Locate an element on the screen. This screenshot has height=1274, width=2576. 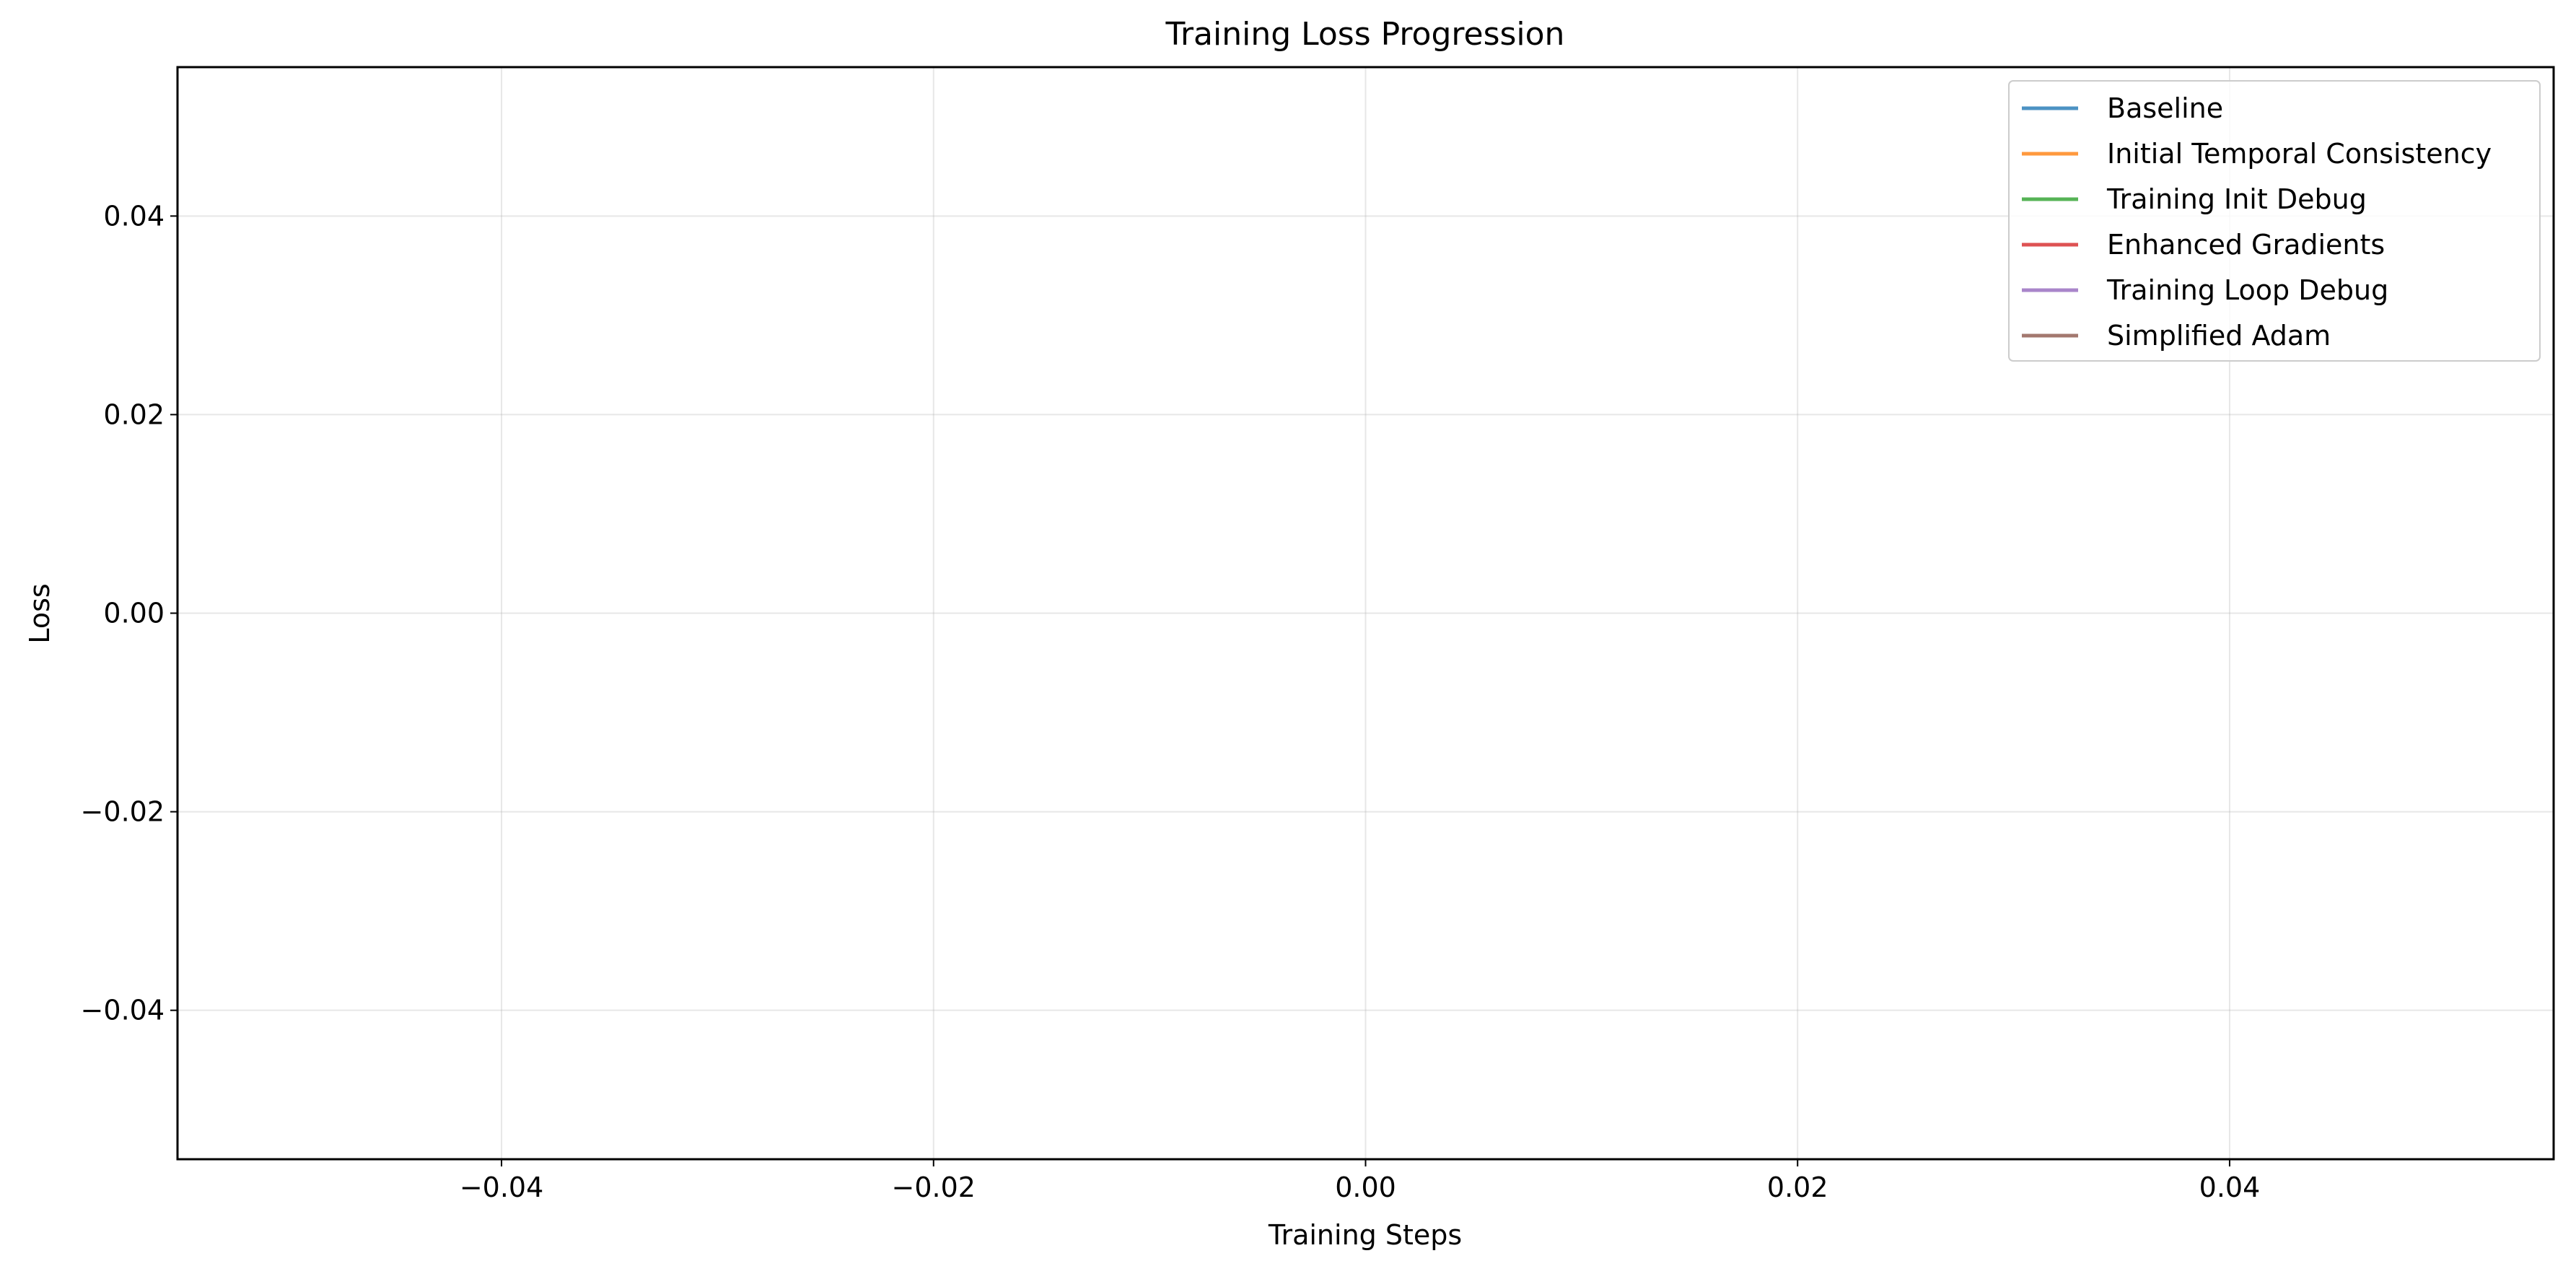
x-axis-label: Training Steps is located at coordinates (1365, 1235).